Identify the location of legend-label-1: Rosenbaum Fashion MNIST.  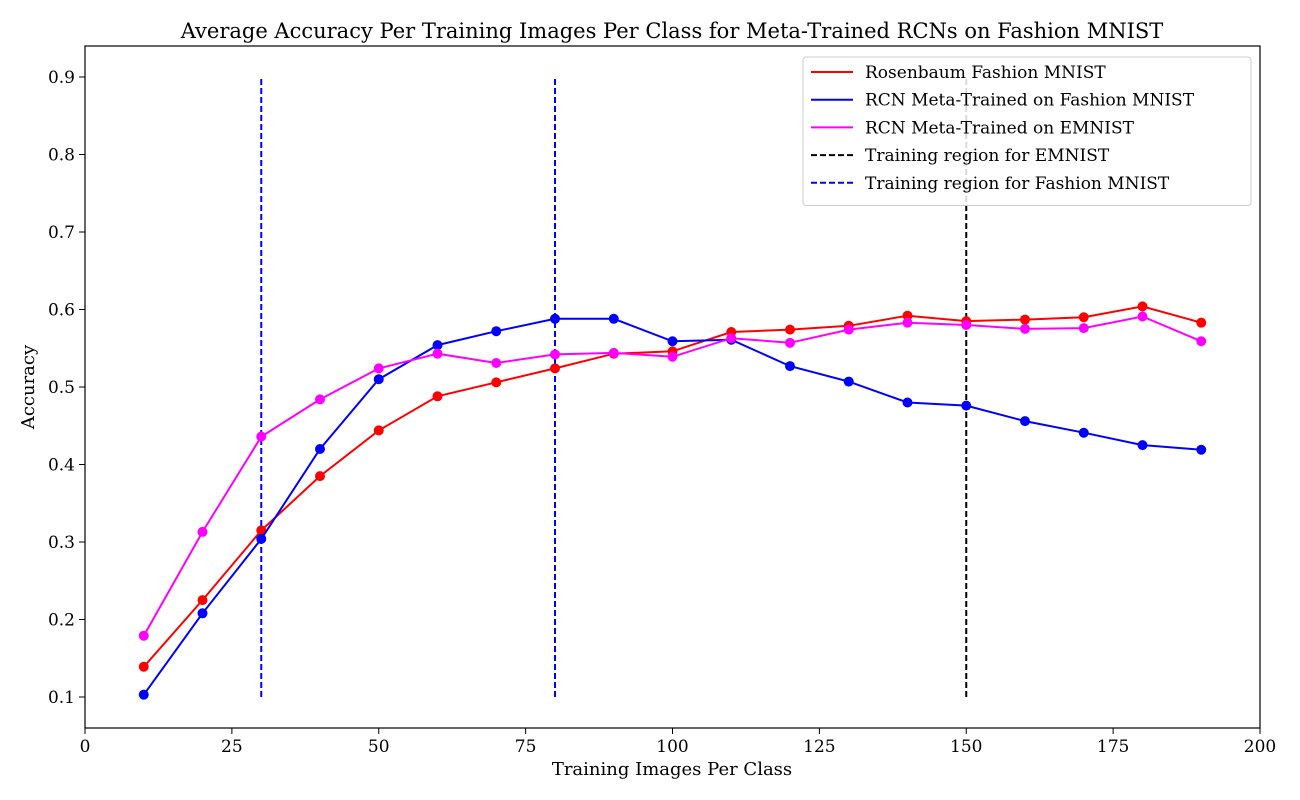
(985, 73).